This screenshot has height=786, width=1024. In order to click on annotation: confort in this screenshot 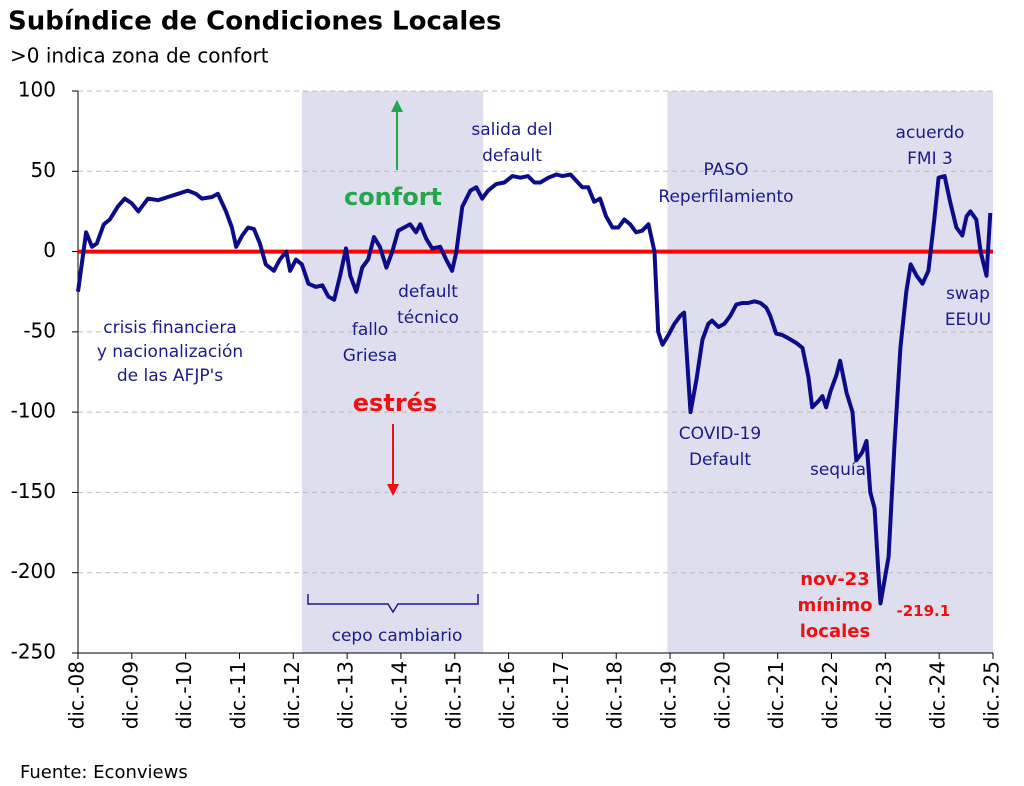, I will do `click(393, 197)`.